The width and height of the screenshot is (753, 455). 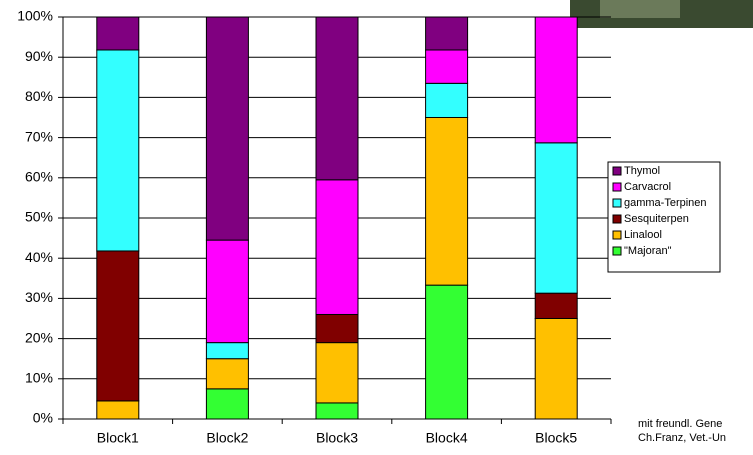 I want to click on y-tick-label: 100%, so click(x=35, y=16).